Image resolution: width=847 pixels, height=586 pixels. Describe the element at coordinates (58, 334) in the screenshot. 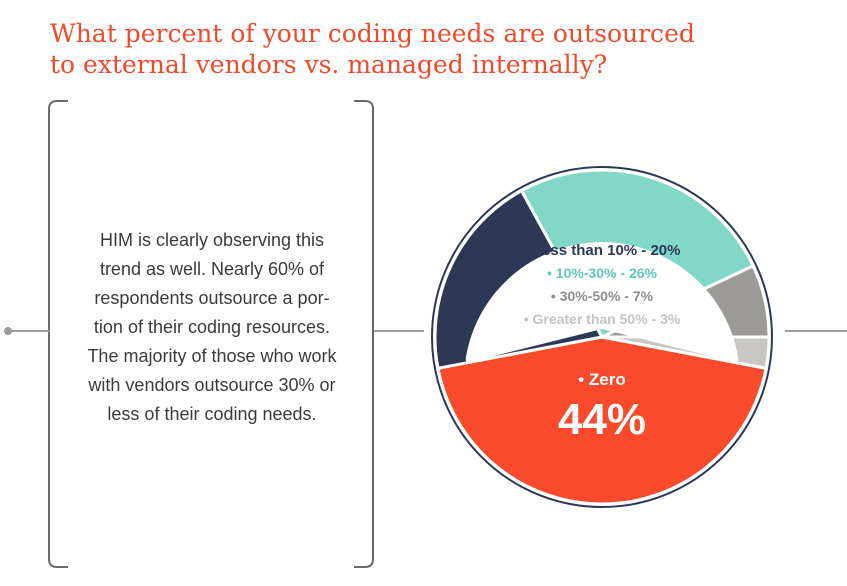

I see `left-bracket` at that location.